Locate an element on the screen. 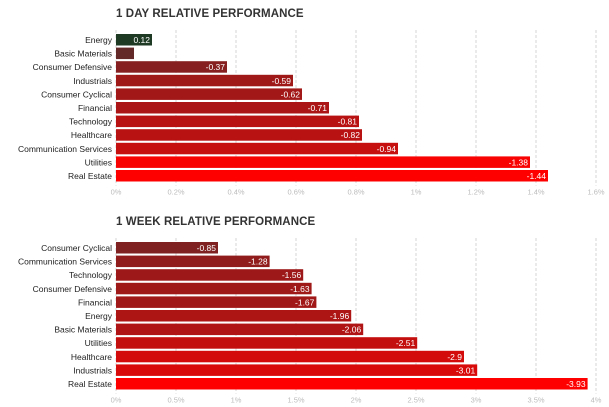 The width and height of the screenshot is (609, 407). x-tick-label: 4% is located at coordinates (596, 400).